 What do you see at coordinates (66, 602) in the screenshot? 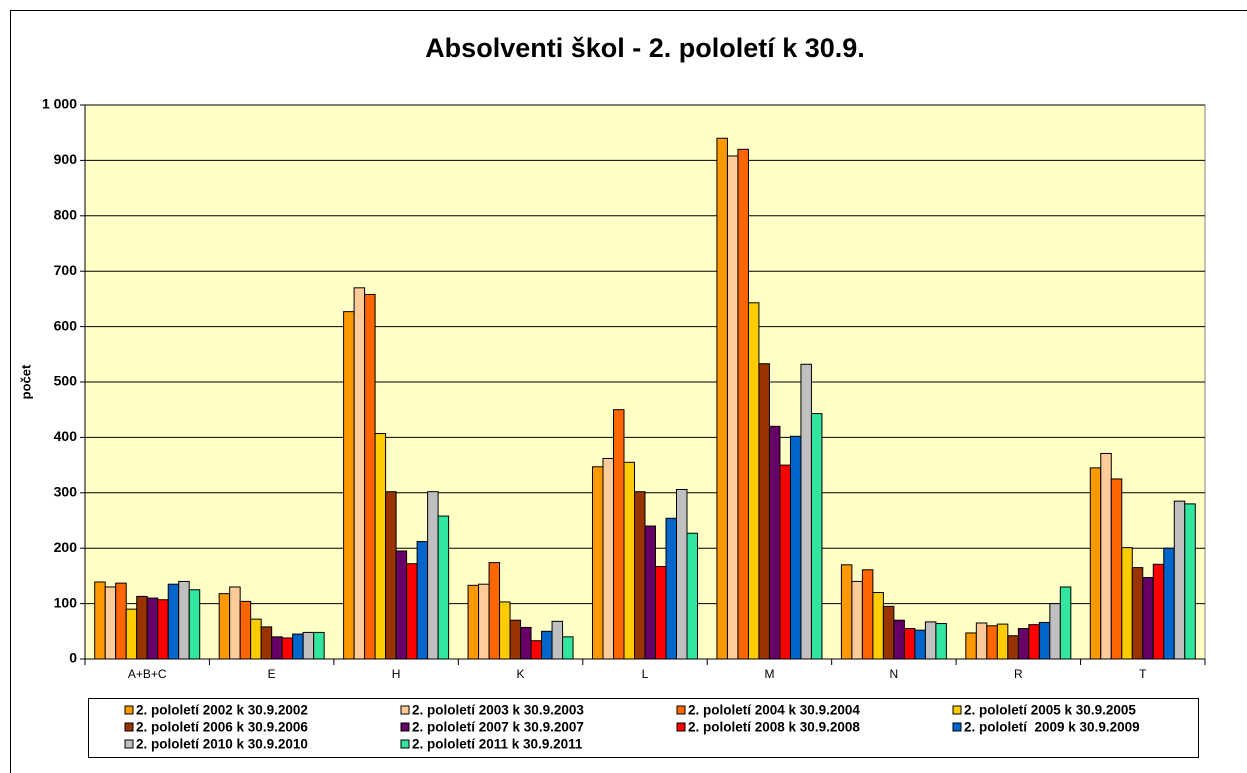
I see `y-tick-label: 100` at bounding box center [66, 602].